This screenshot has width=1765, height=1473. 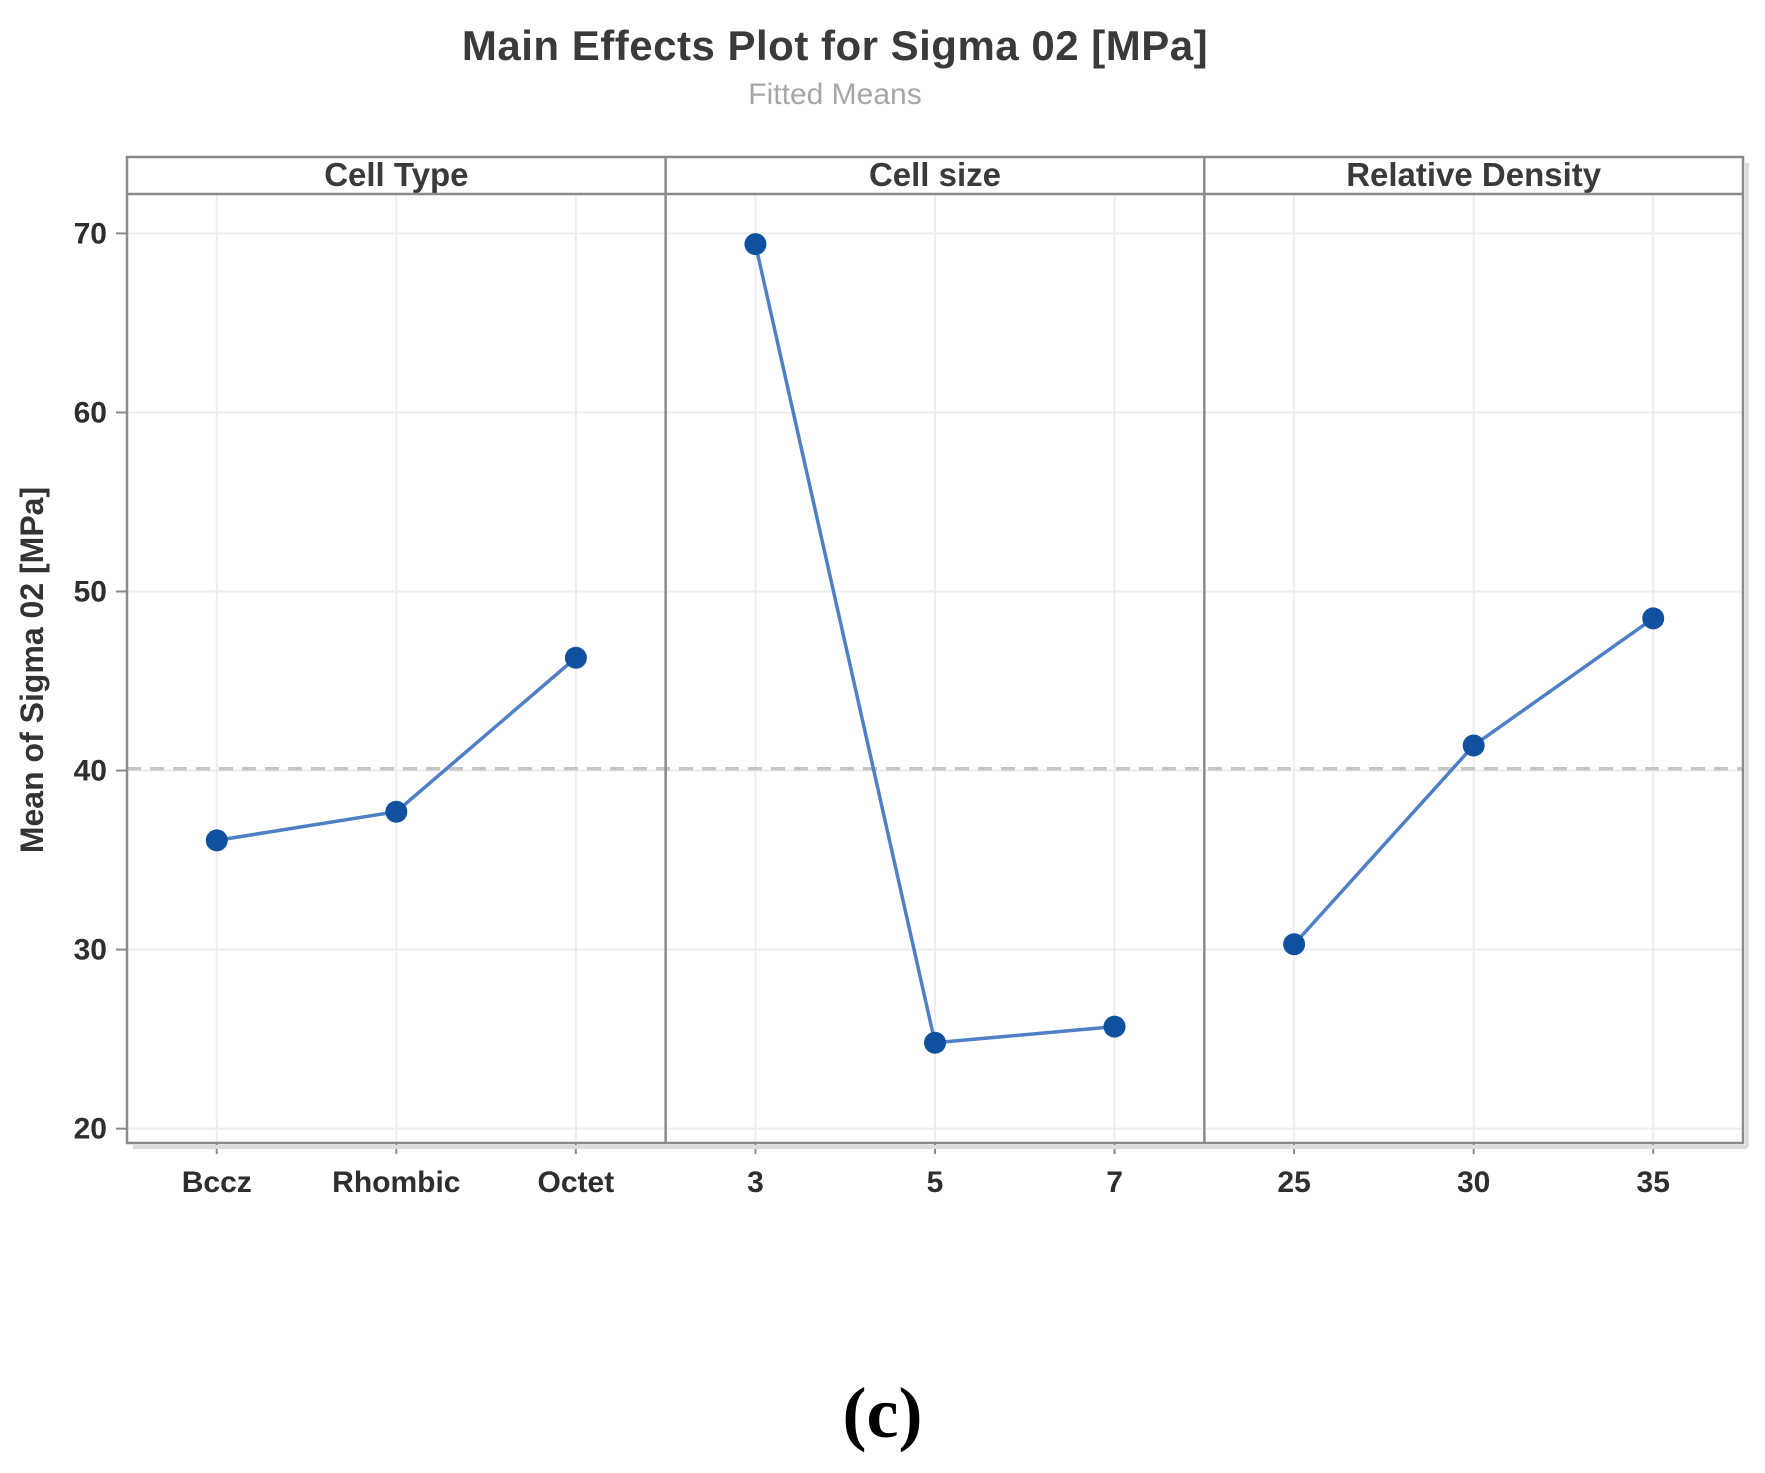 What do you see at coordinates (835, 45) in the screenshot?
I see `chart-title: Main Effects Plot for Sigma 02 [MPa]` at bounding box center [835, 45].